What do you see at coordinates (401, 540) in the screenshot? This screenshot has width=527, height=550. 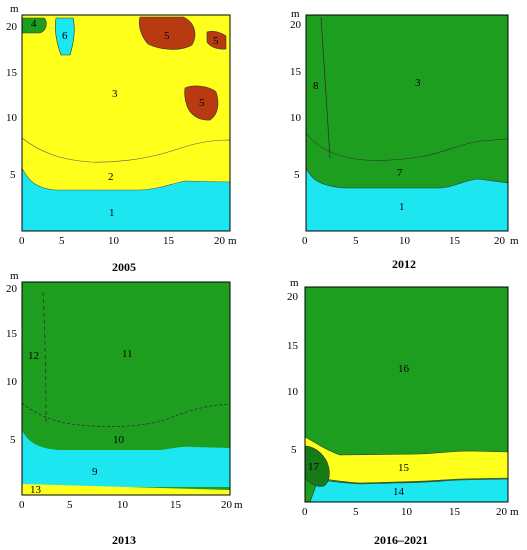 I see `panel-caption: 2016–2021` at bounding box center [401, 540].